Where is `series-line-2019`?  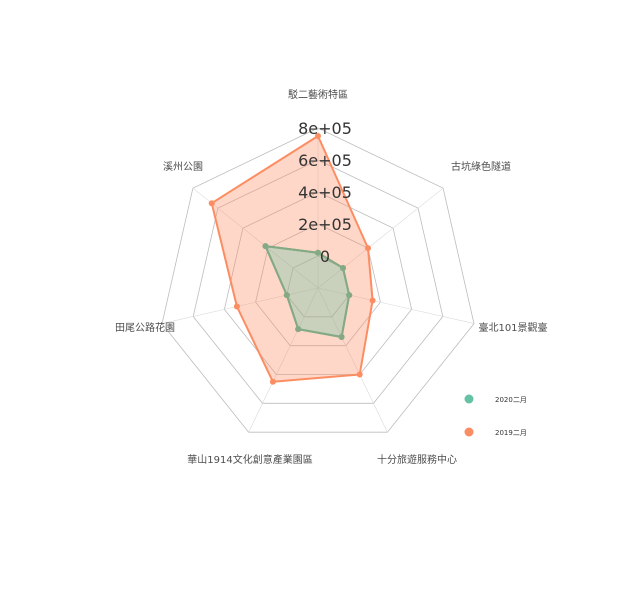 series-line-2019 is located at coordinates (292, 259).